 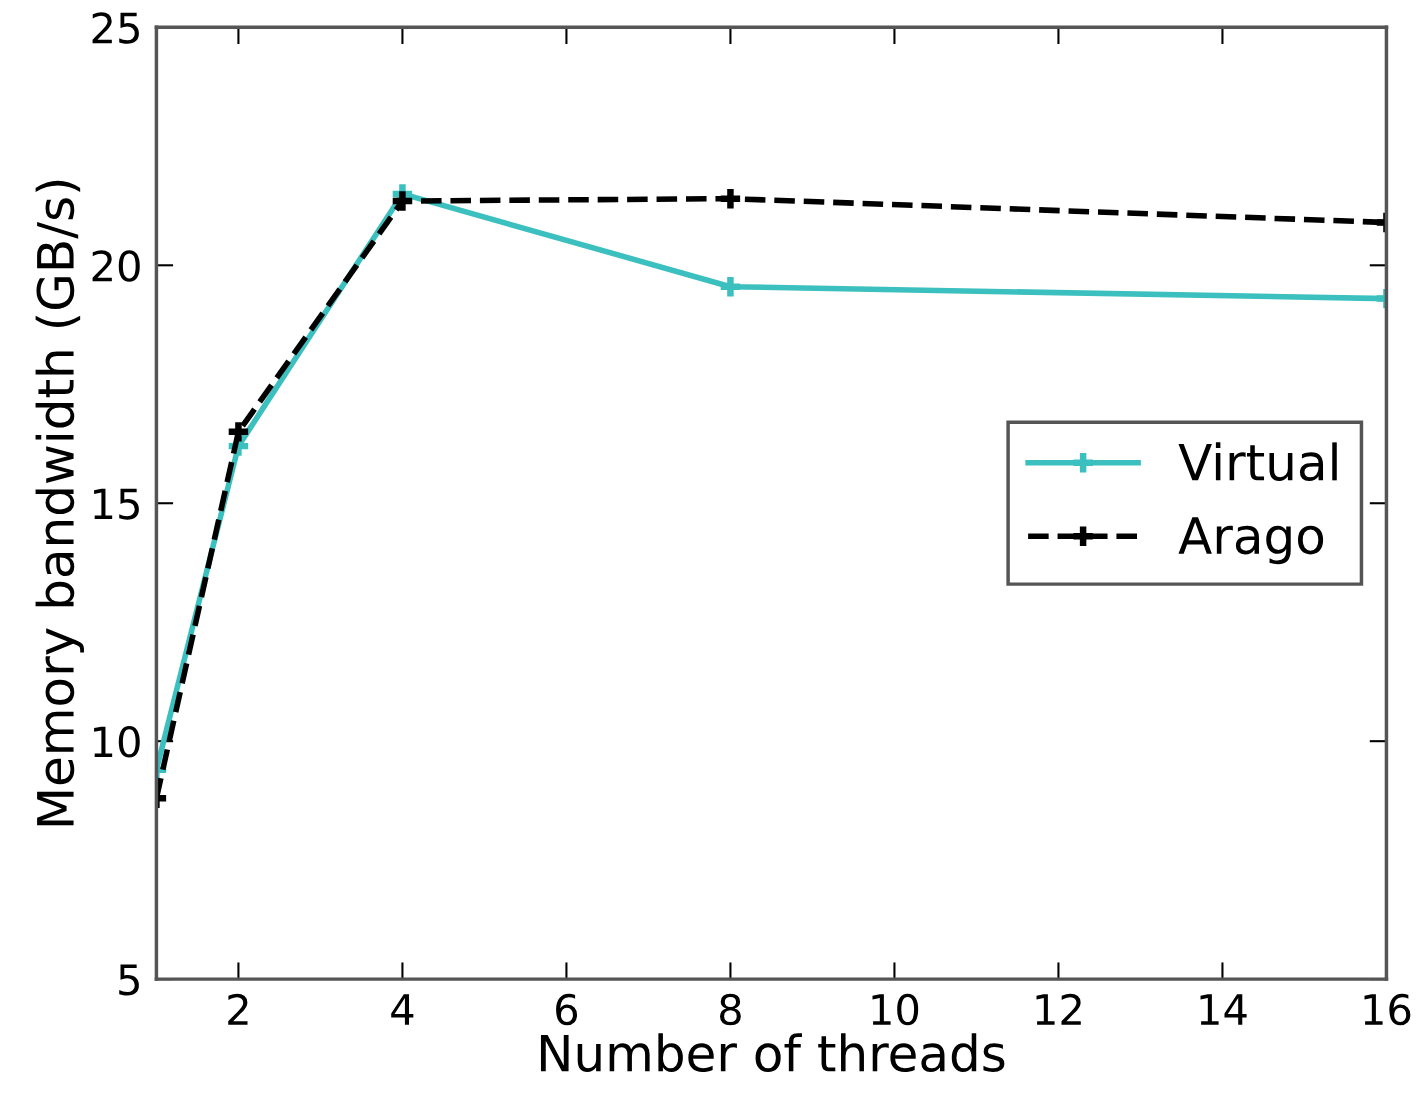 I want to click on y-tick-label: 20, so click(x=116, y=266).